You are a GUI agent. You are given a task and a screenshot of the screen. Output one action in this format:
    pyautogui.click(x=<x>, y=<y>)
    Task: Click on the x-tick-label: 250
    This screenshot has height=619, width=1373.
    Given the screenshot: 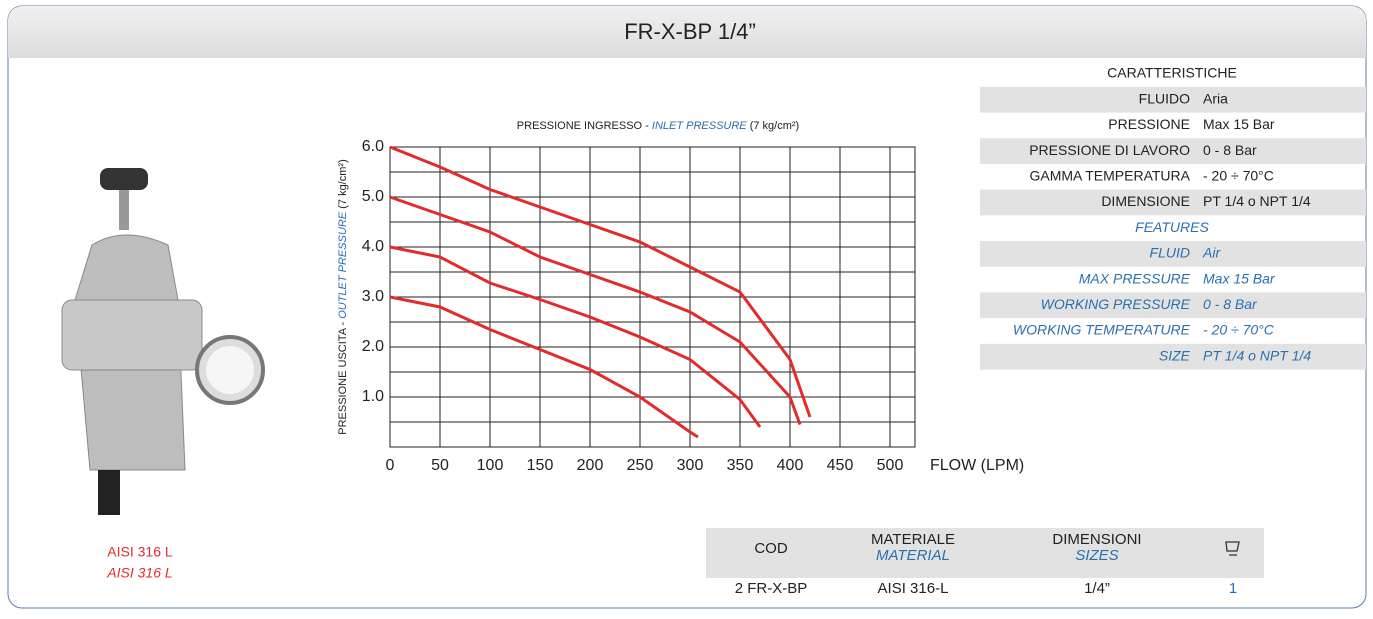 What is the action you would take?
    pyautogui.click(x=640, y=465)
    